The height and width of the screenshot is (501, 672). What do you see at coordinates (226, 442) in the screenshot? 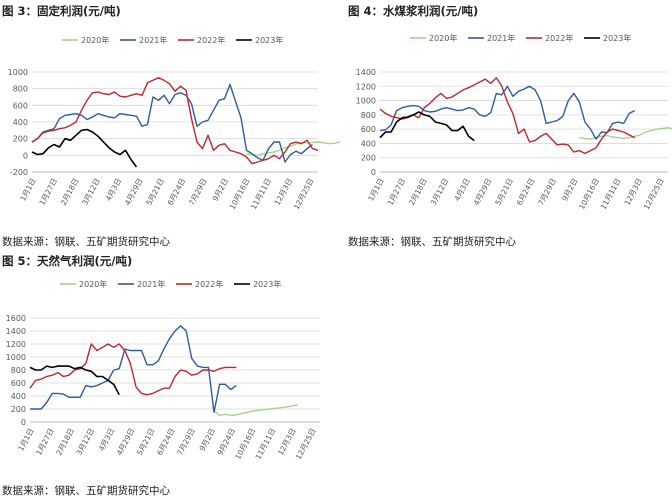
I see `x-tick-label: 9月24日` at bounding box center [226, 442].